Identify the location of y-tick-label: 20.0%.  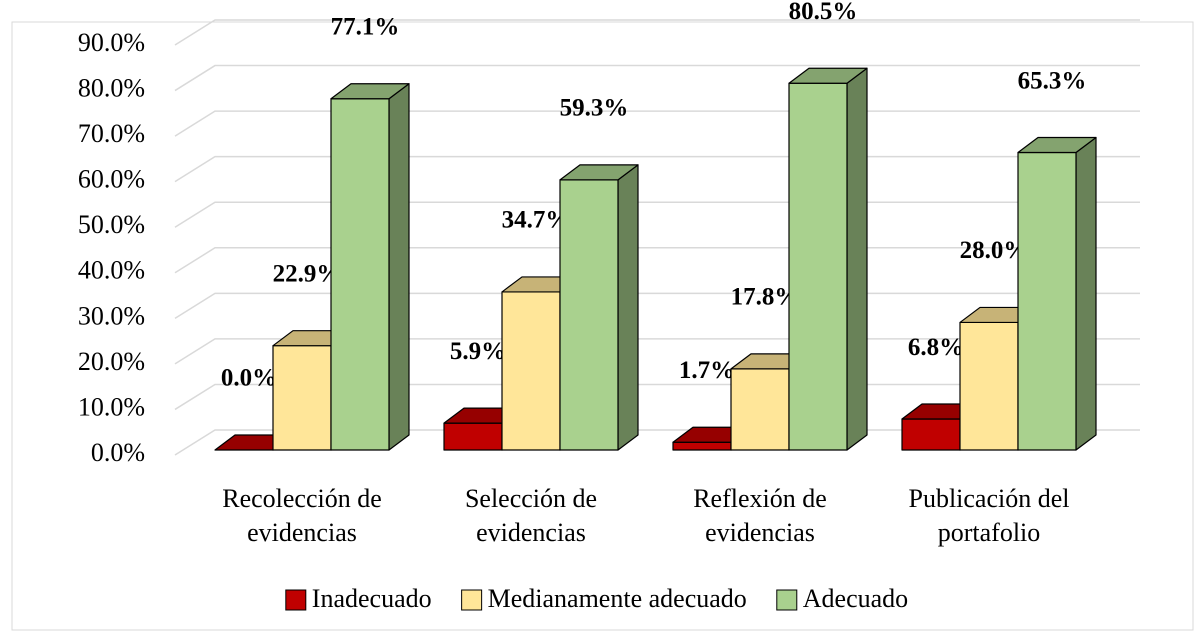
(111, 361).